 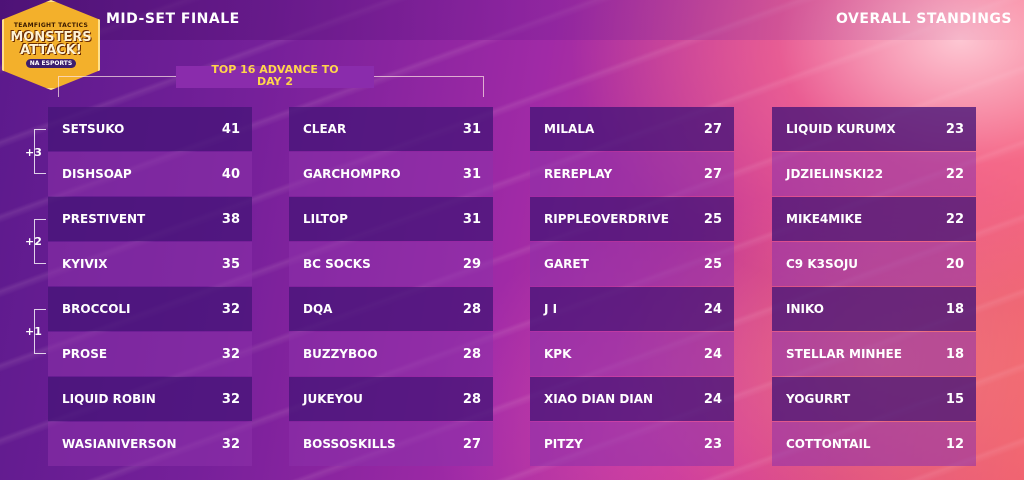 What do you see at coordinates (230, 219) in the screenshot?
I see `player-score: 38` at bounding box center [230, 219].